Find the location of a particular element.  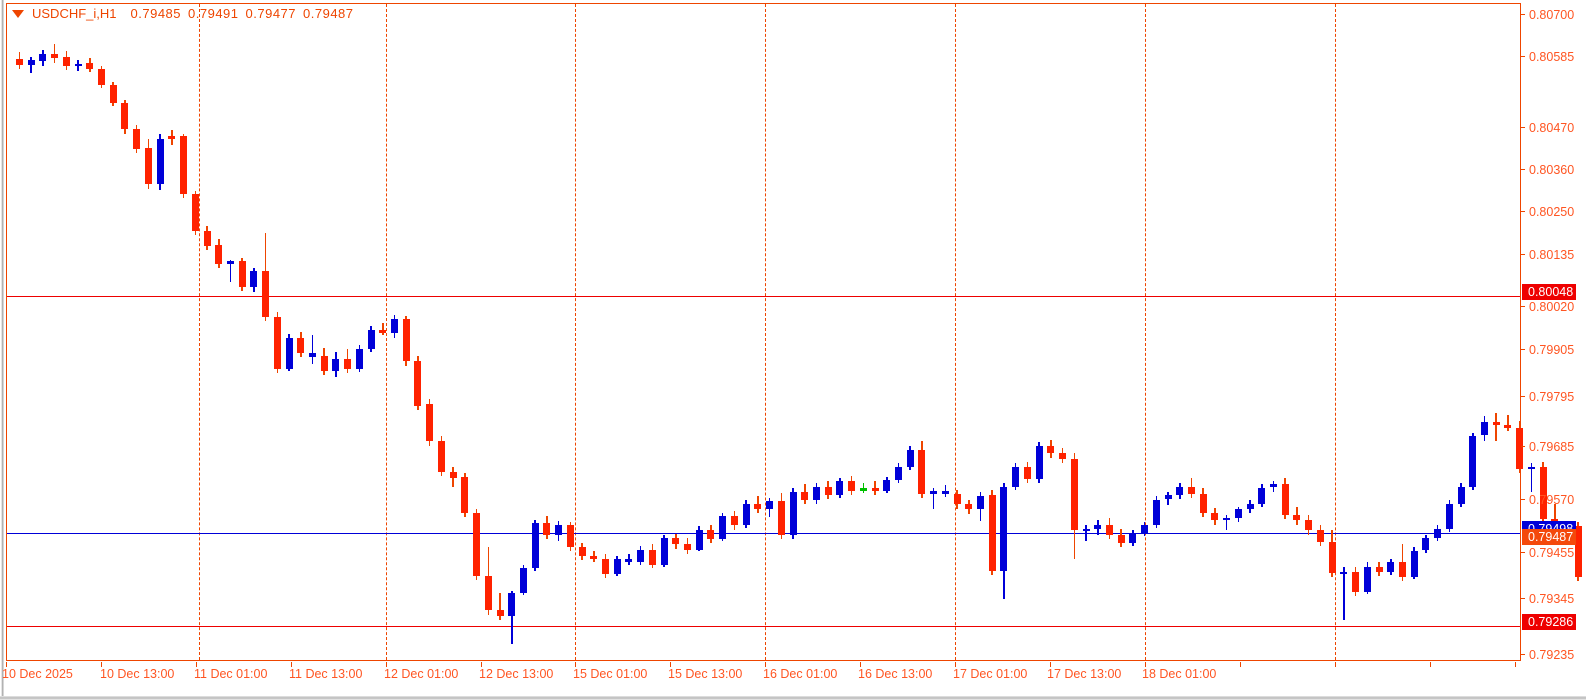

support-line is located at coordinates (763, 626).